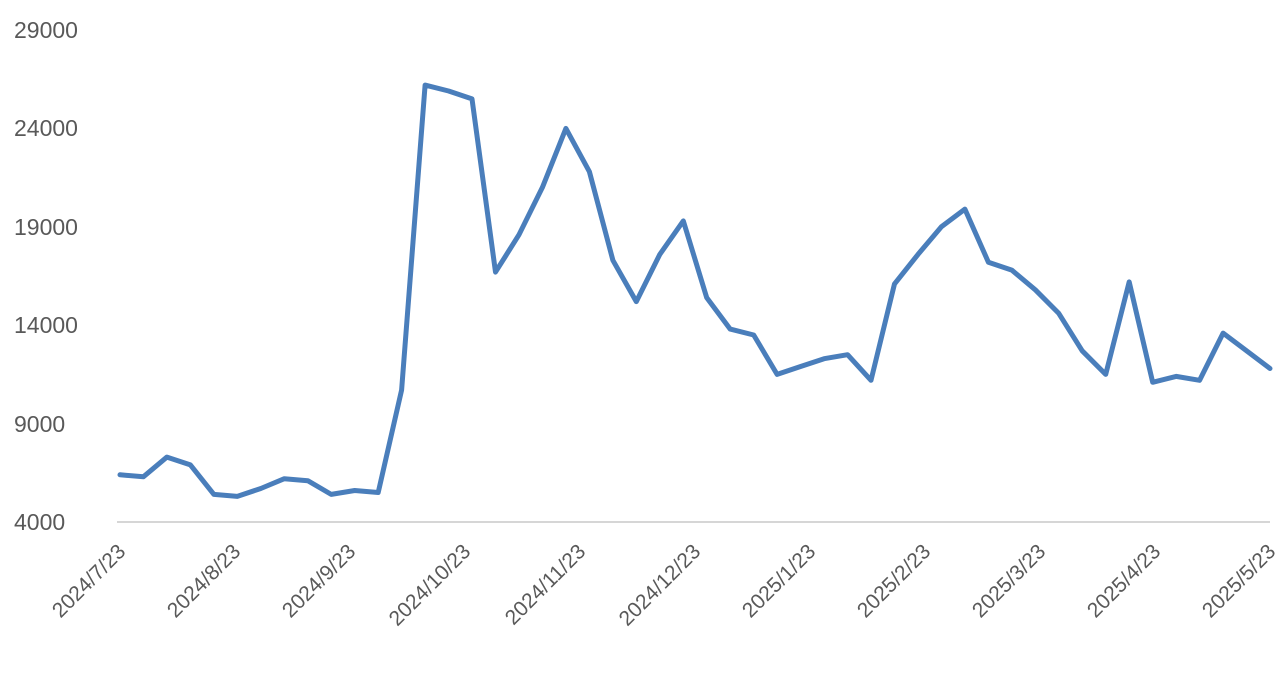  What do you see at coordinates (40, 423) in the screenshot?
I see `y-tick-label: 9000` at bounding box center [40, 423].